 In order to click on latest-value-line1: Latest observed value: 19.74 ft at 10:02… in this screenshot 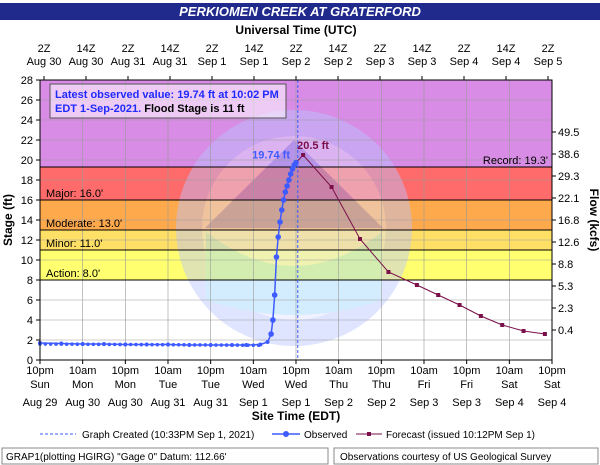, I will do `click(167, 95)`.